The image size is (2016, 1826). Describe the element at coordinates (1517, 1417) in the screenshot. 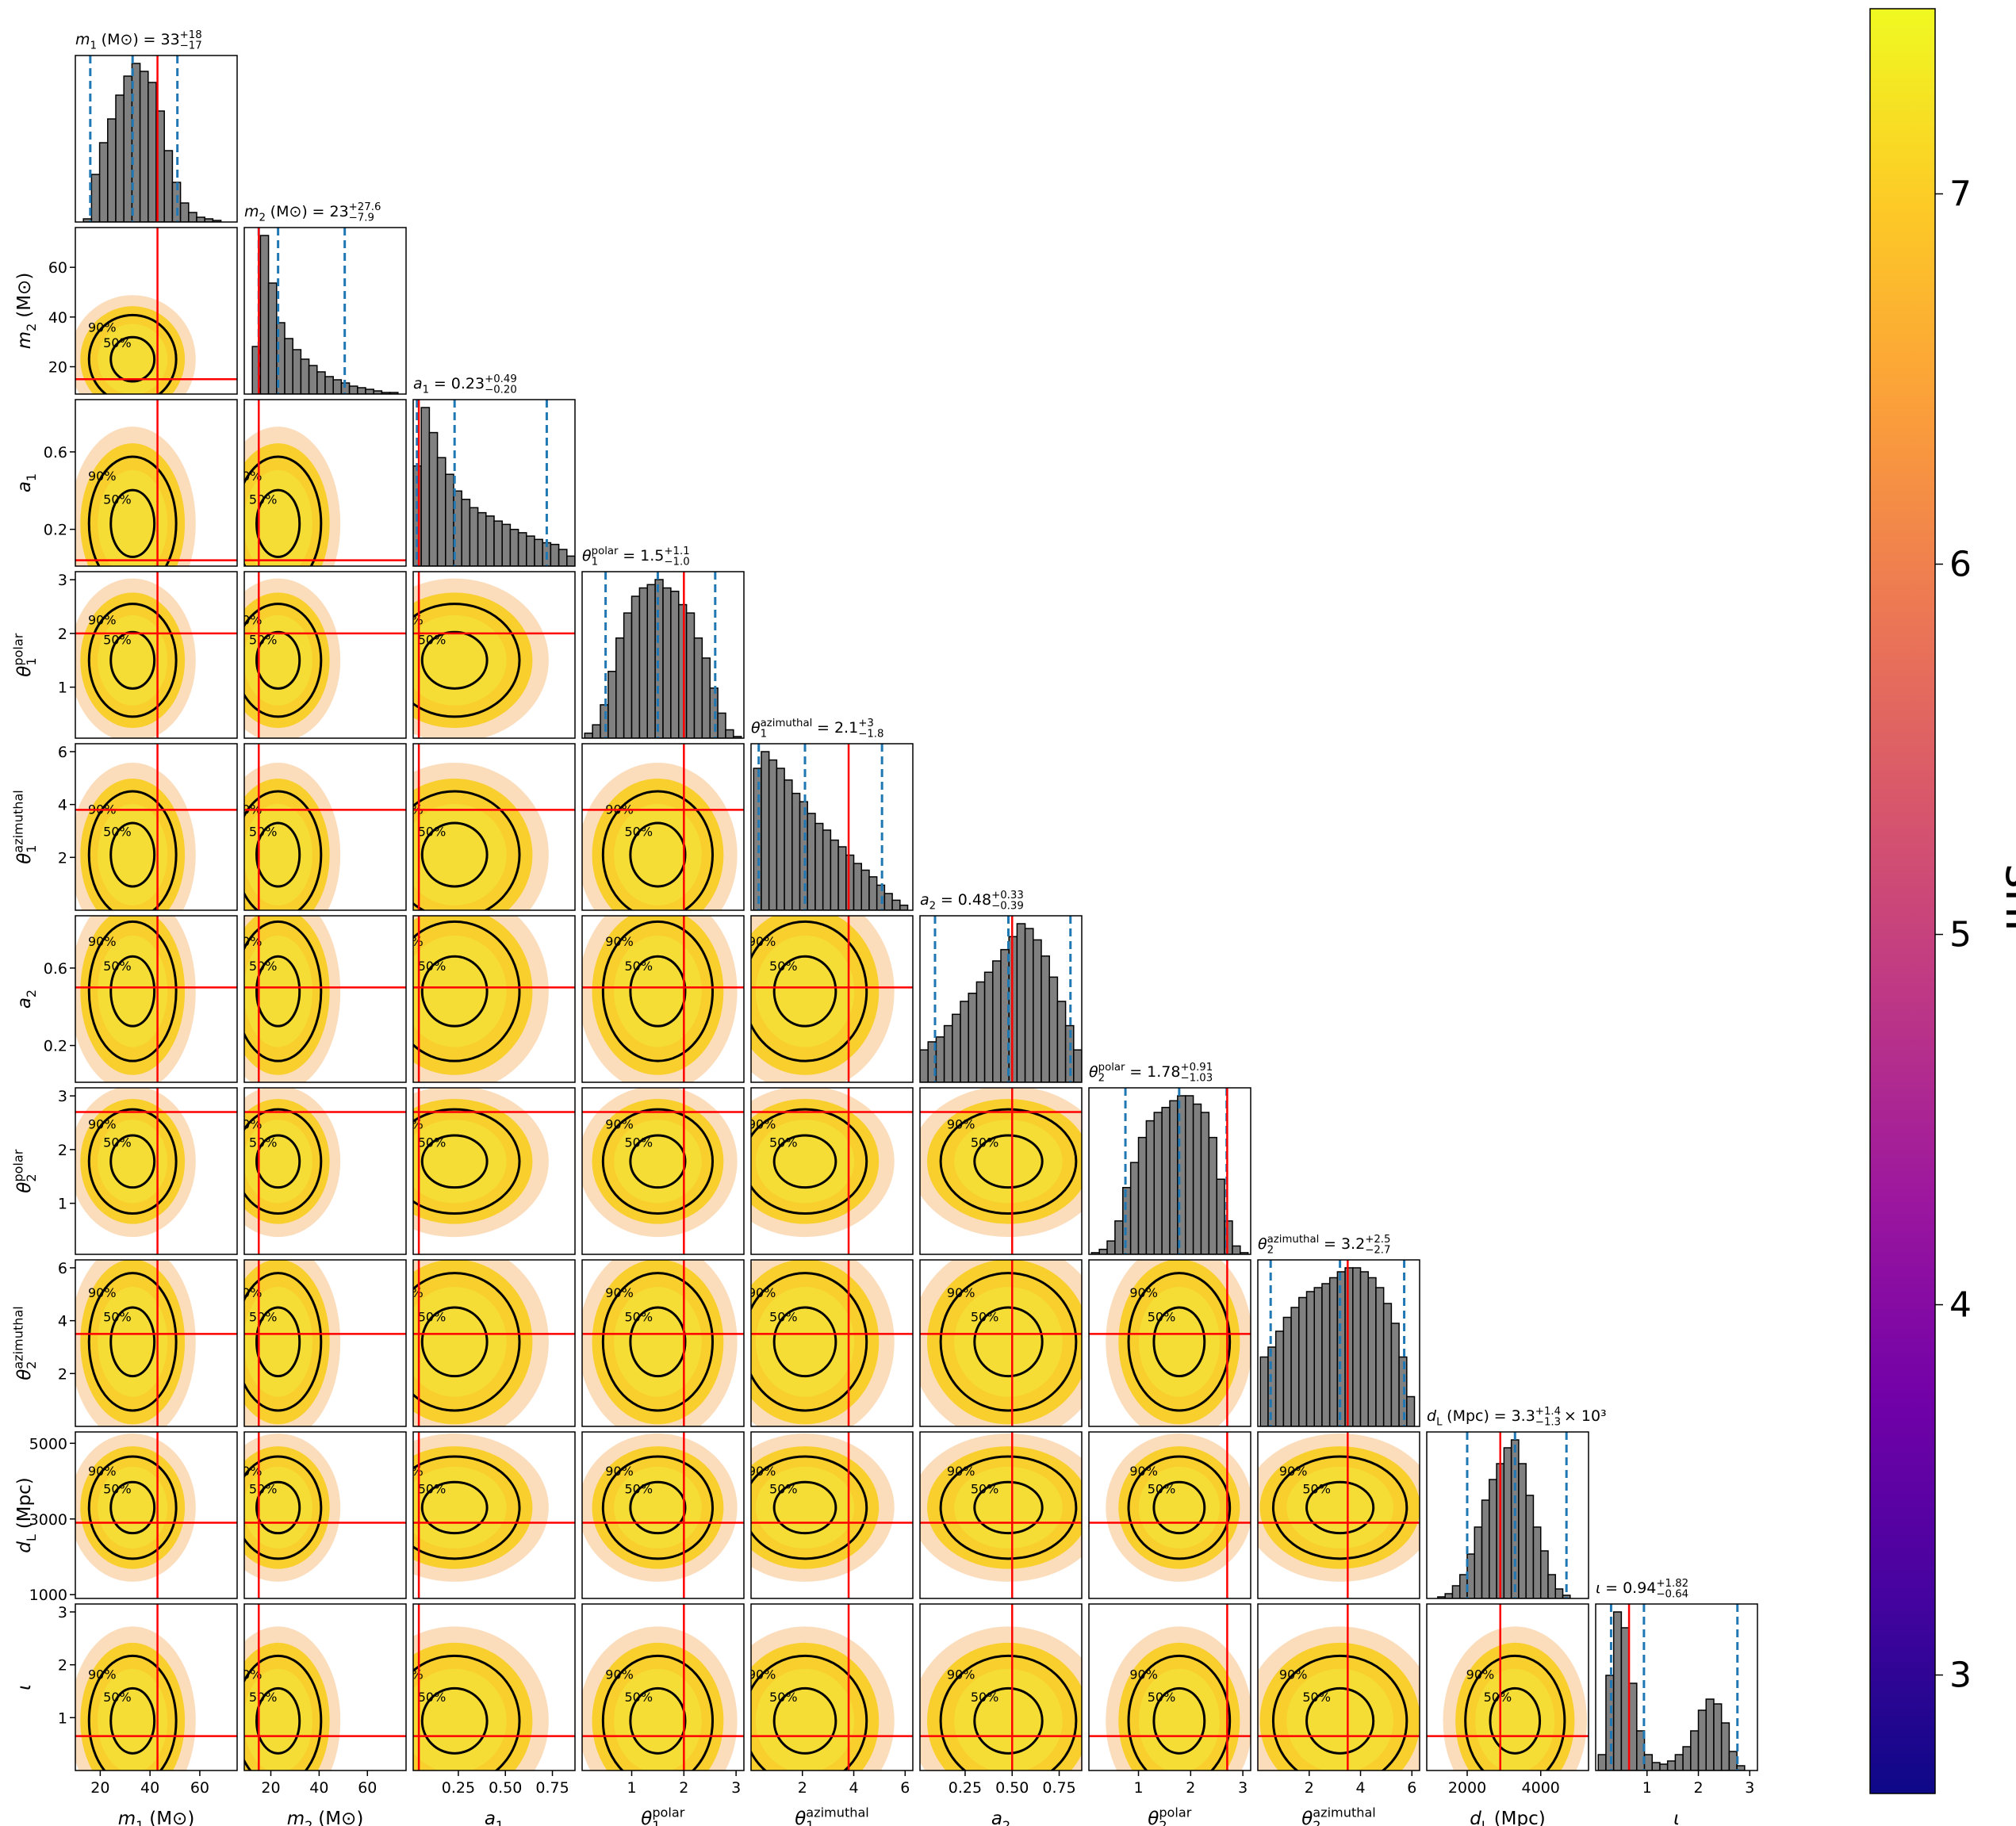

I see `panel-title: dL (Mpc) = 3.3+1.4 −1.3 × 10³` at that location.